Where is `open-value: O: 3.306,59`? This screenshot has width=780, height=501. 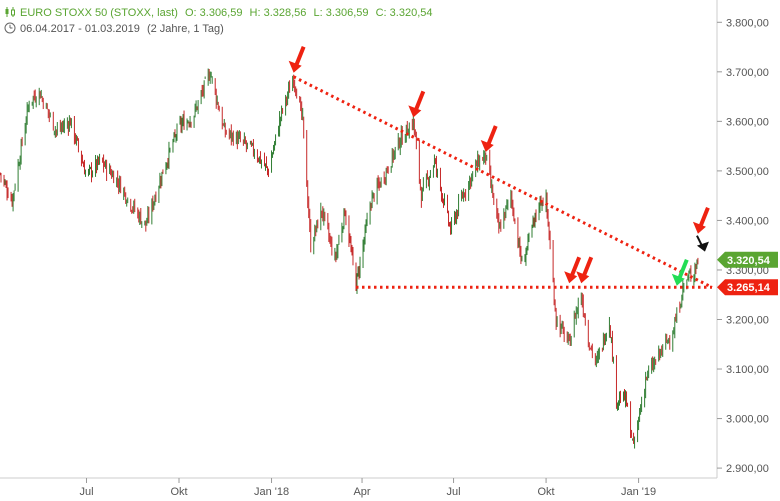 open-value: O: 3.306,59 is located at coordinates (213, 13).